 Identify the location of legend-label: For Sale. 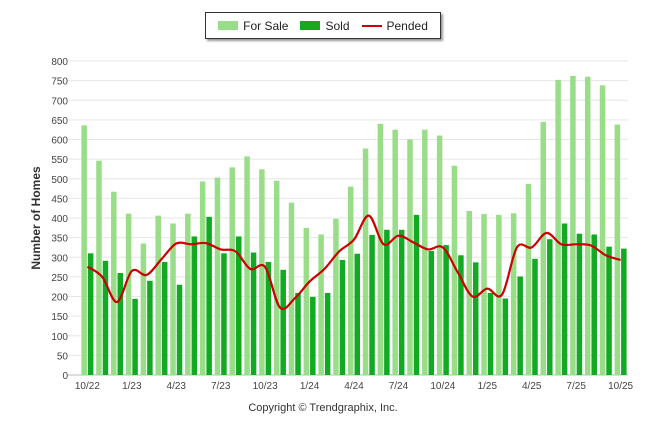
(266, 25).